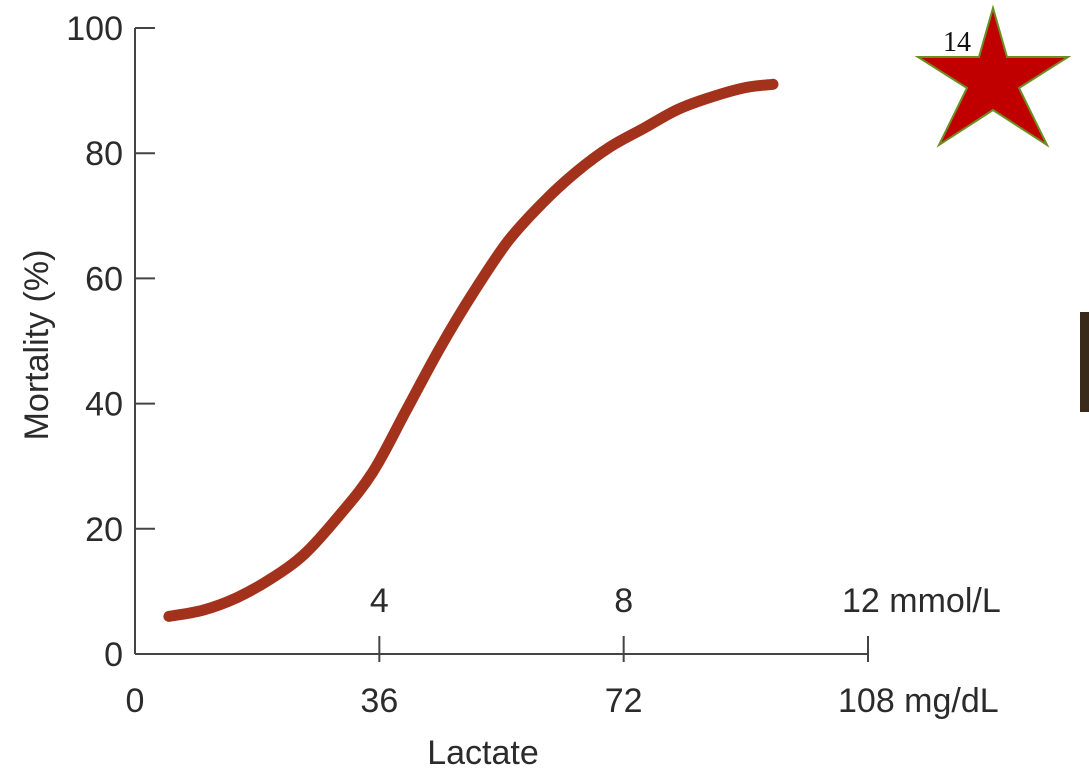  I want to click on star-icon, so click(993, 76).